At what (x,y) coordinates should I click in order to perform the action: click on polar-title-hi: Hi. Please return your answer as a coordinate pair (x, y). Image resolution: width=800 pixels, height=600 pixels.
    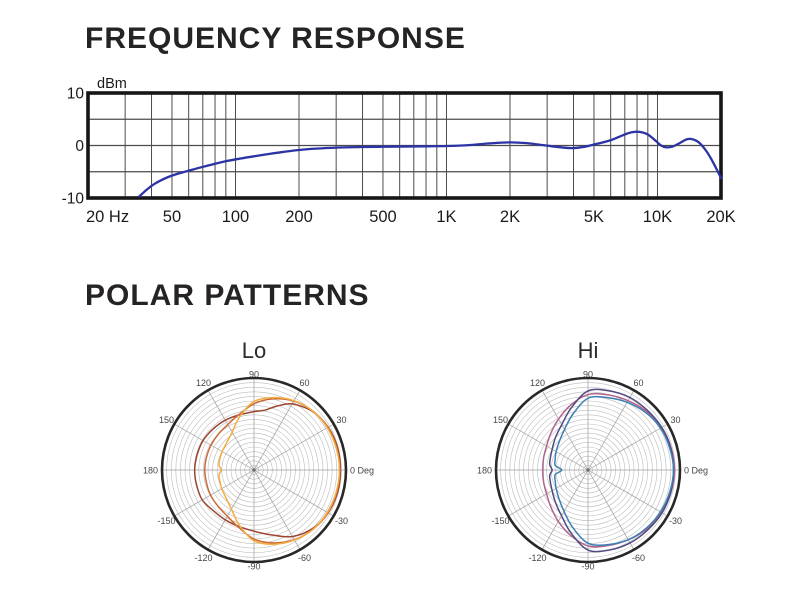
    Looking at the image, I should click on (588, 350).